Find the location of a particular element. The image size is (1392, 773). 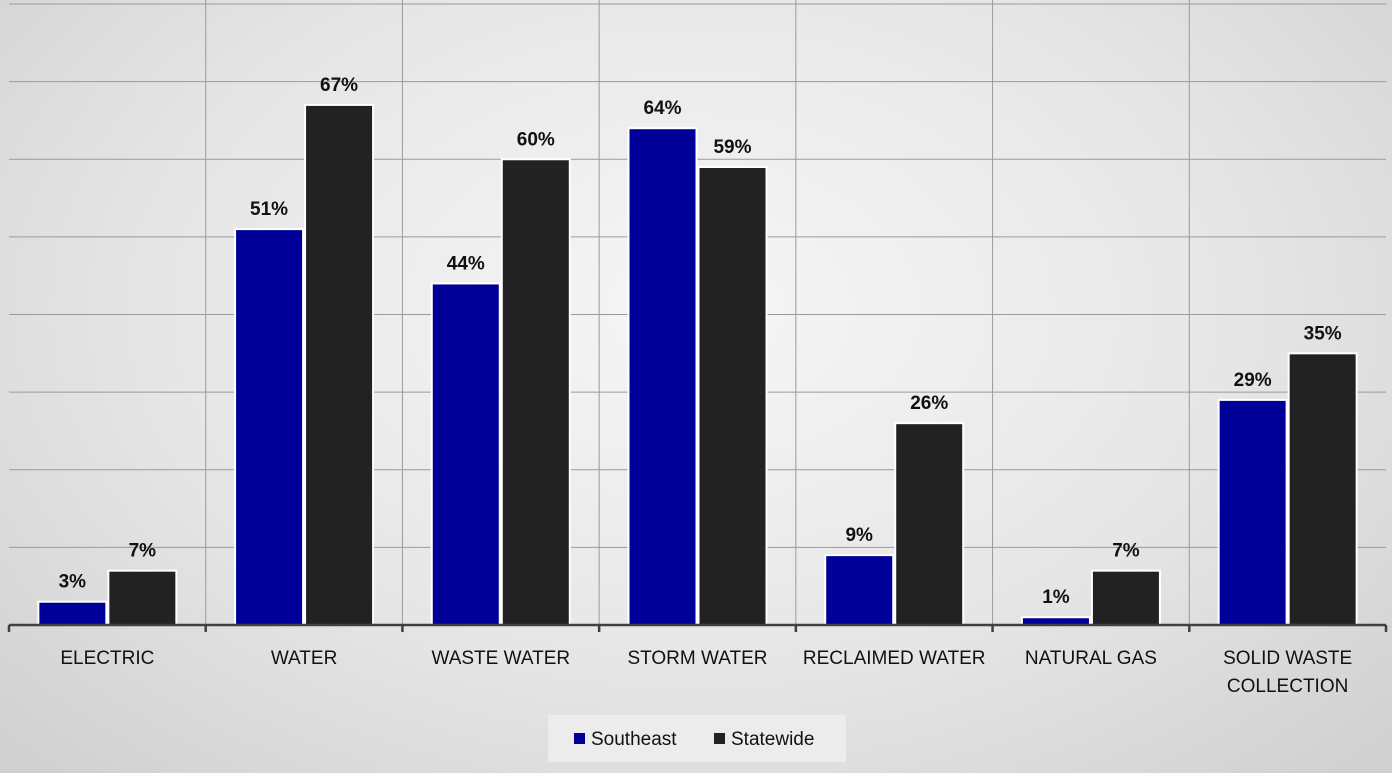

legend-label-southeast: Southeast is located at coordinates (634, 739).